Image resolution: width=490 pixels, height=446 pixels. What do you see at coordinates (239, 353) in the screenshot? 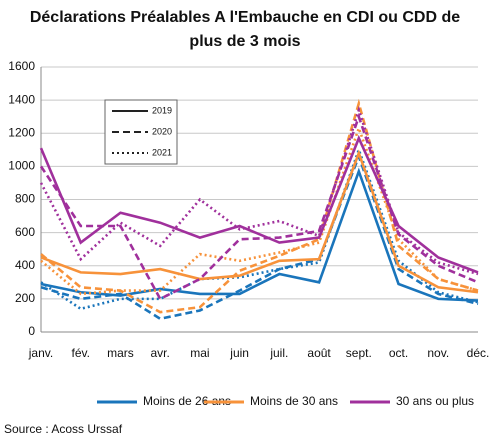
I see `x-tick-label: juin` at bounding box center [239, 353].